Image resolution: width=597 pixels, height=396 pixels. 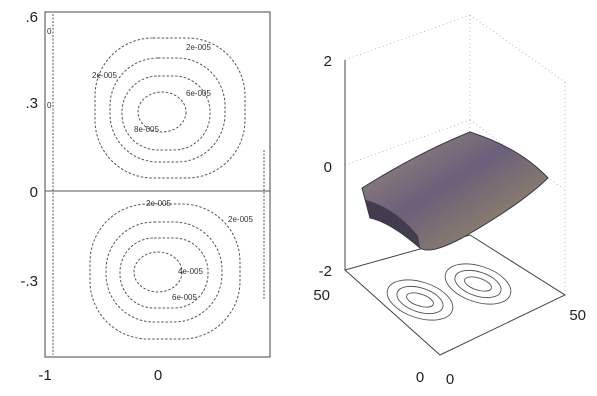 I want to click on surface-floor, so click(x=455, y=295).